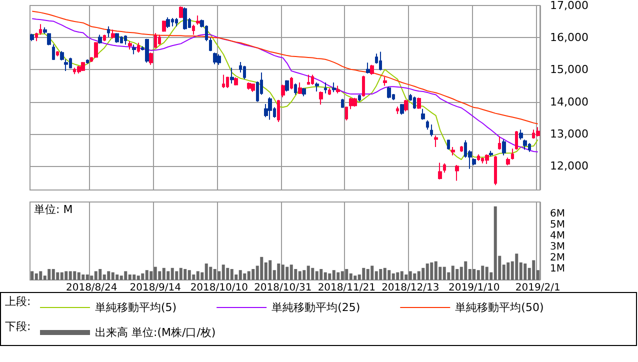 This screenshot has width=638, height=362. What do you see at coordinates (557, 225) in the screenshot?
I see `y-tick-label: 5M` at bounding box center [557, 225].